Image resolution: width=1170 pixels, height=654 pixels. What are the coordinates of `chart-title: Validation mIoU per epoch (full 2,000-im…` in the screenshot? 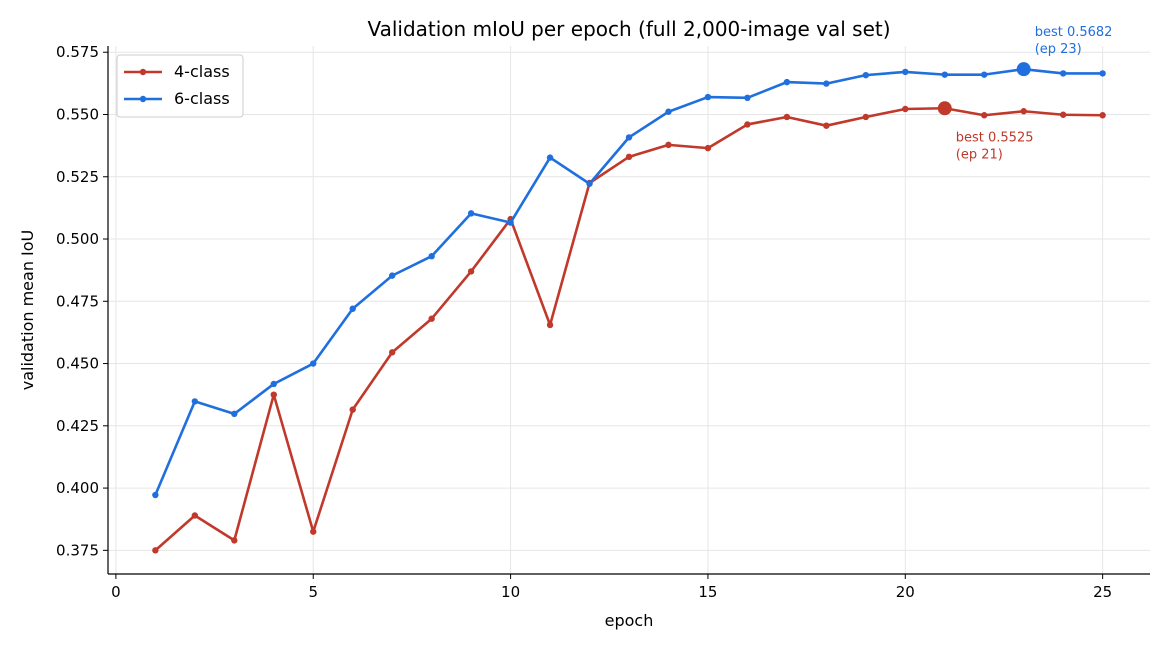 It's located at (628, 29).